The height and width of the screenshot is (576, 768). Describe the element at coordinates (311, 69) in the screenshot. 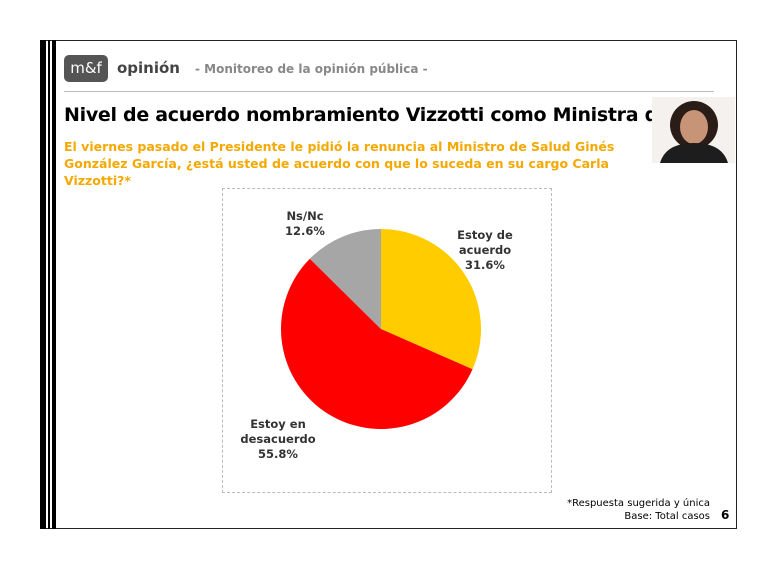

I see `tagline: - Monitoreo de la opinión pública -` at that location.